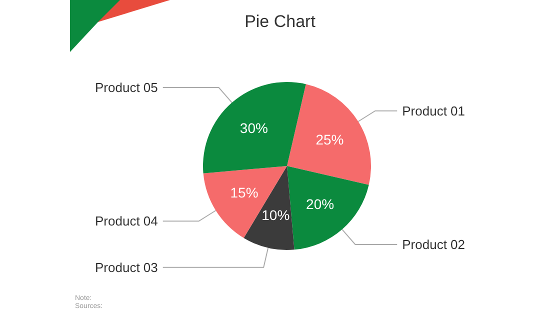  Describe the element at coordinates (433, 110) in the screenshot. I see `slice-label: Product 01` at that location.